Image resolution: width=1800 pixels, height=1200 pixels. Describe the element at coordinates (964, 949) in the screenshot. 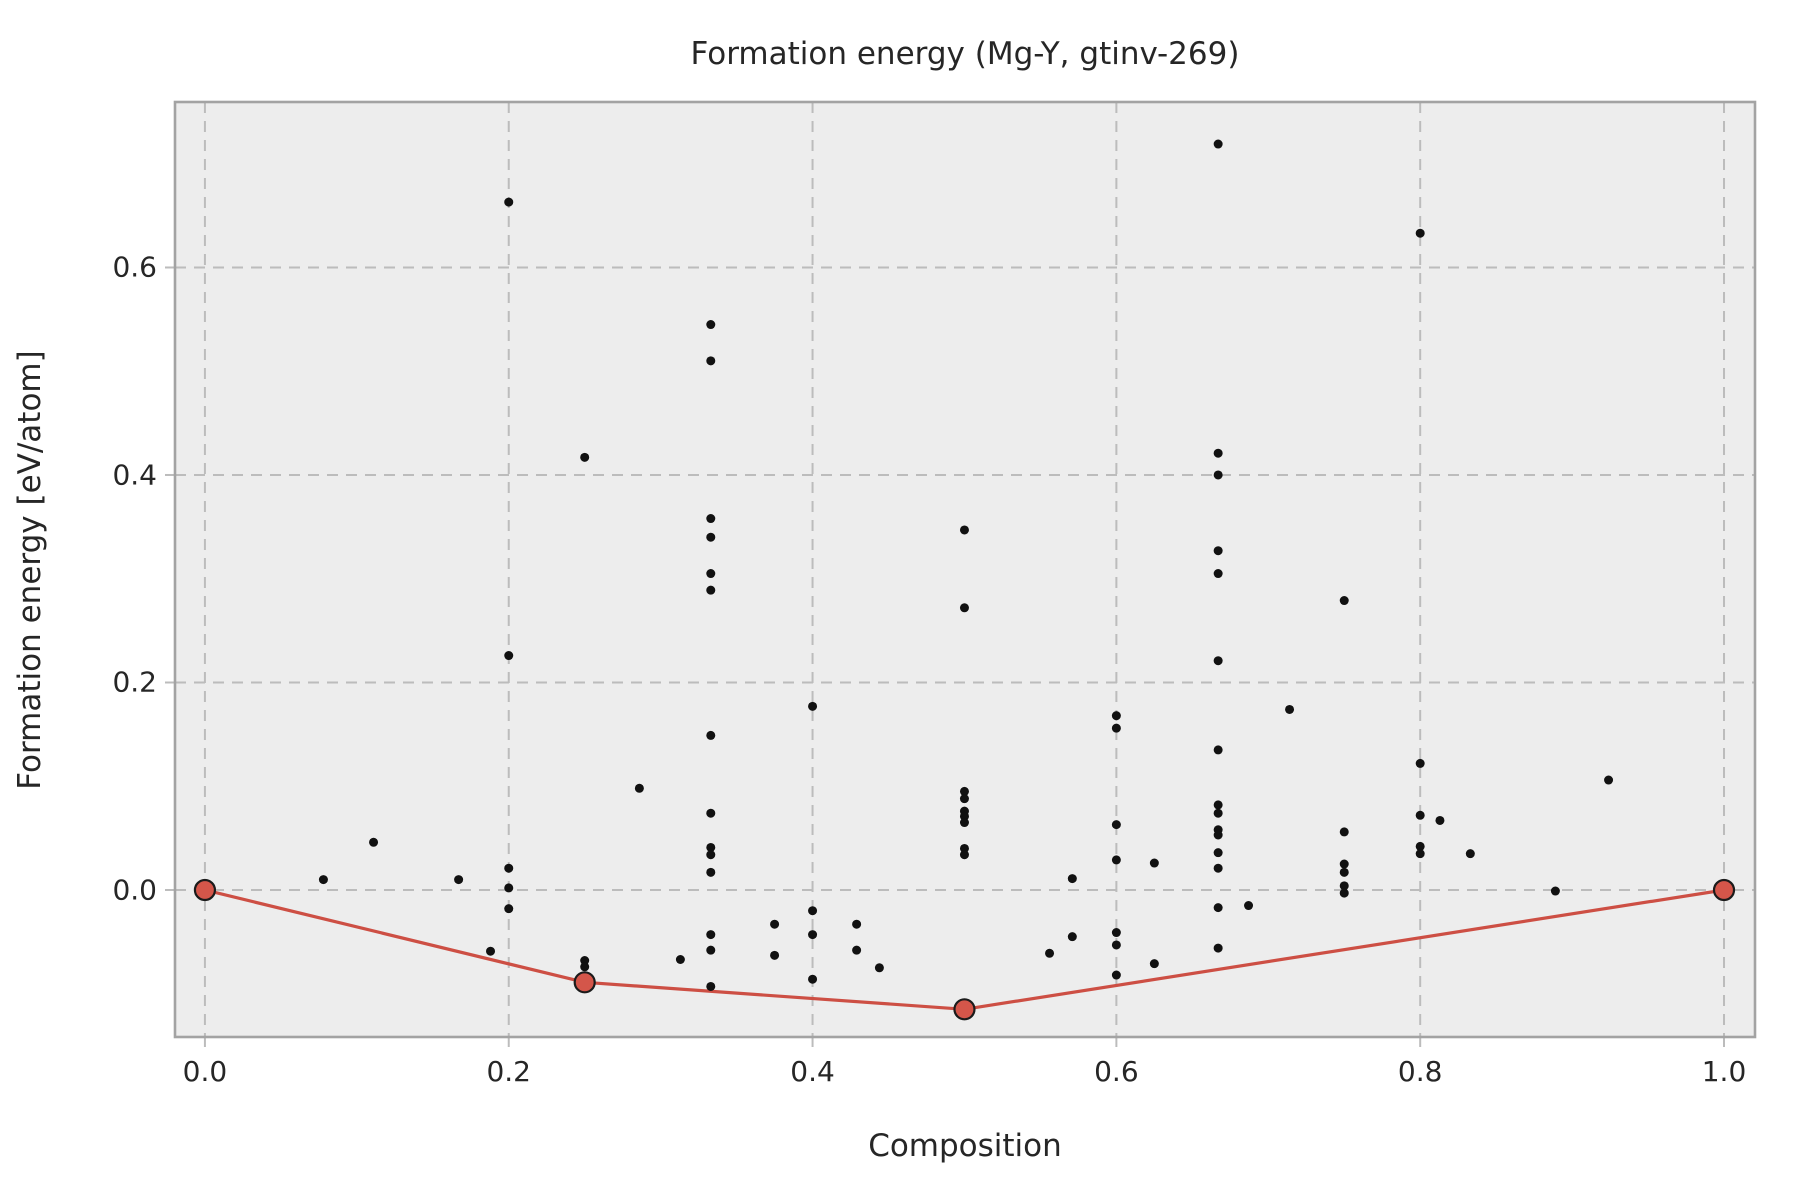

I see `convex-hull-line` at that location.